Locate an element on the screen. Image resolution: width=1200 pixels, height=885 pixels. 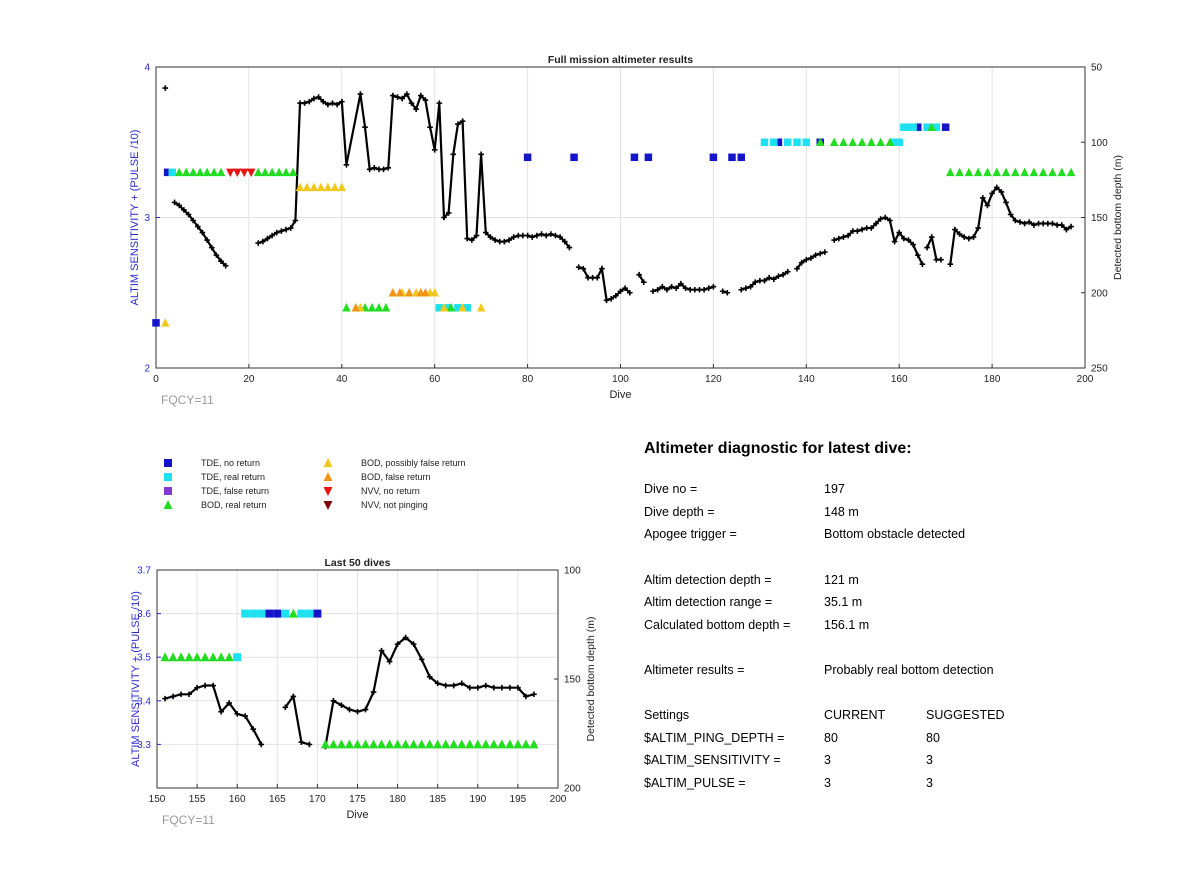
chart-2-xtick-label: 185 is located at coordinates (437, 799).